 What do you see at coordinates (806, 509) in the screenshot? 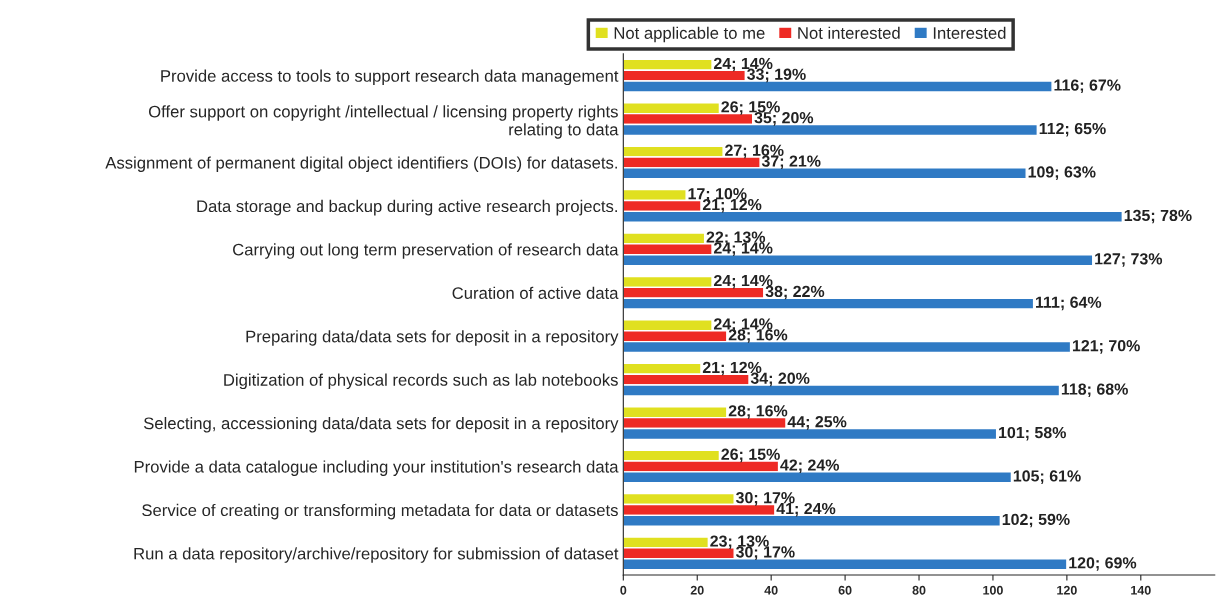
I see `data-label: 41; 24%` at bounding box center [806, 509].